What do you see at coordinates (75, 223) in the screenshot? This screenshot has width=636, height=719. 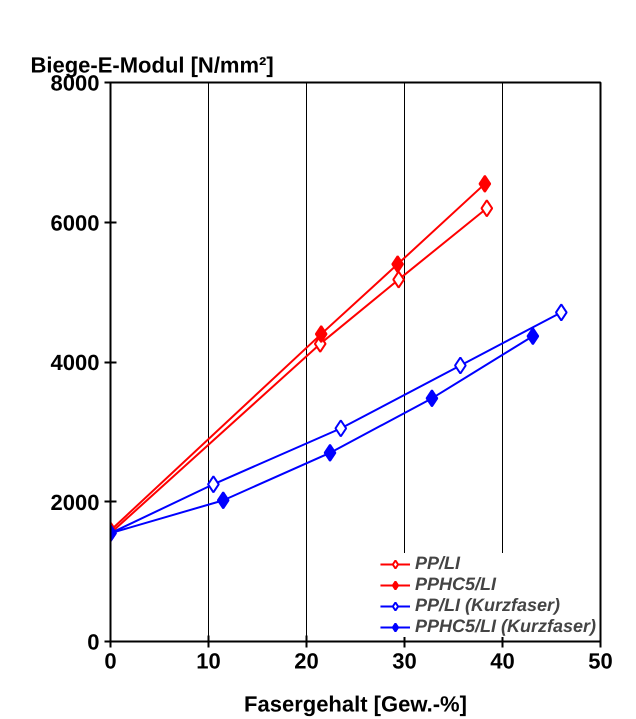 I see `y-tick-label: 6000` at bounding box center [75, 223].